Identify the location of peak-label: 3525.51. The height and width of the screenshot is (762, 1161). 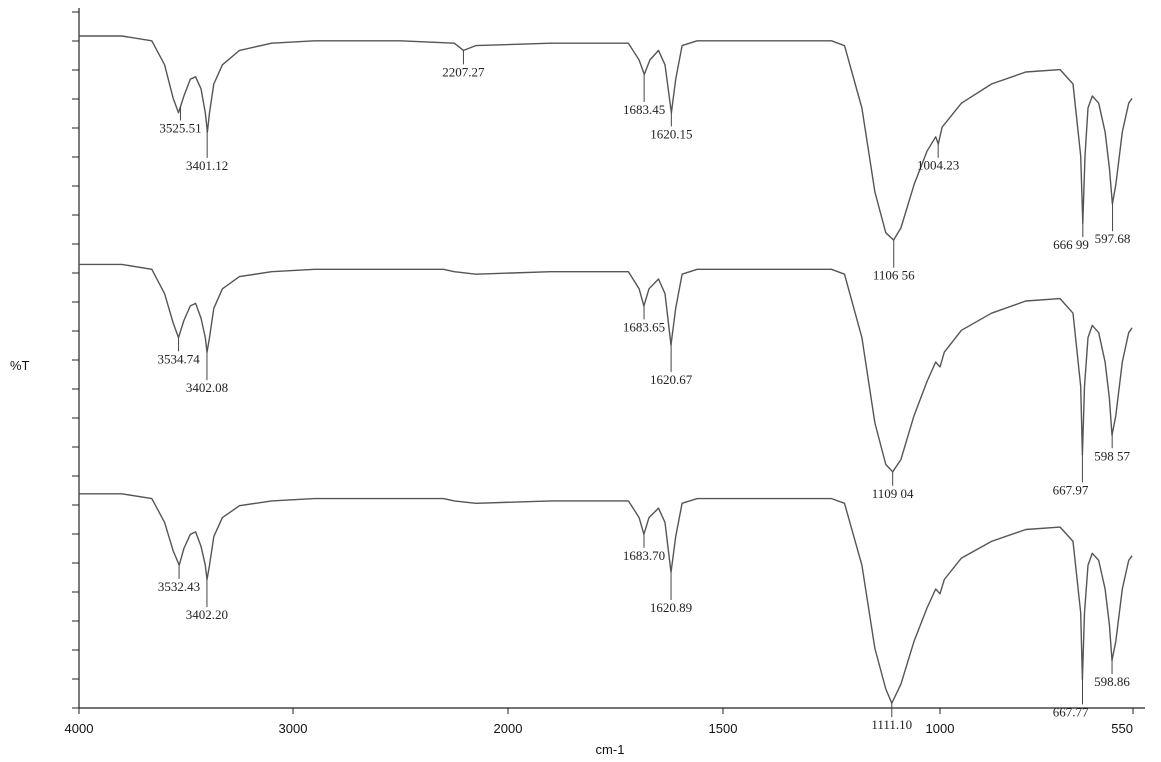
(180, 127).